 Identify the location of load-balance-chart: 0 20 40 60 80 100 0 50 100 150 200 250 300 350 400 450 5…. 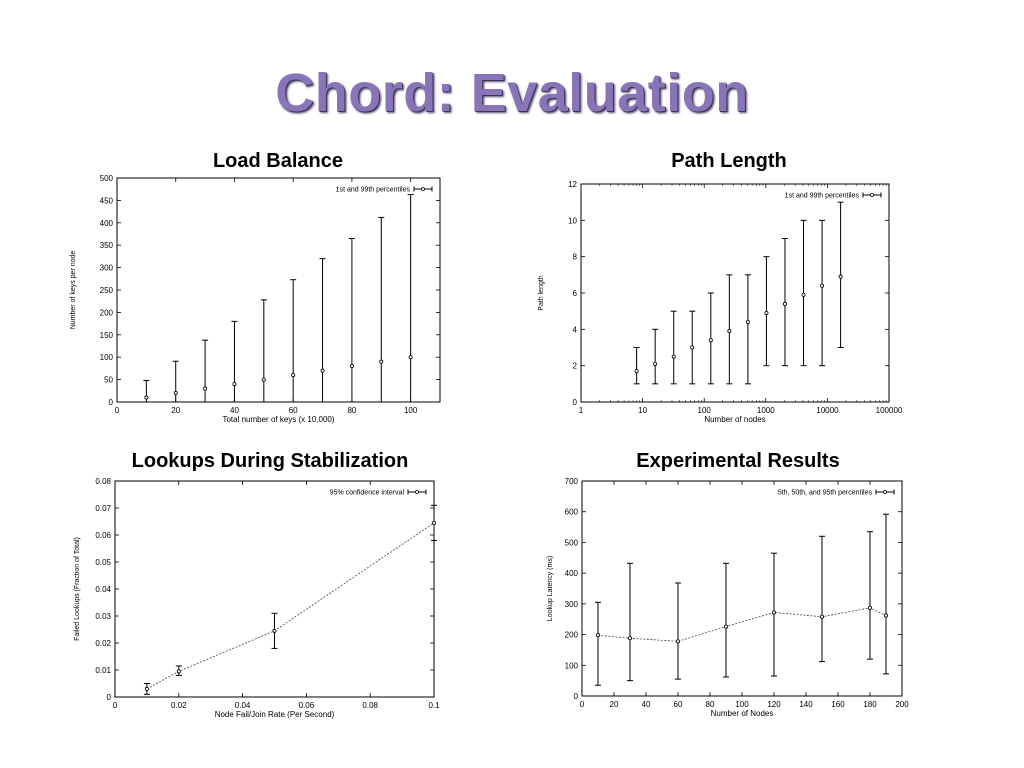
(255, 299).